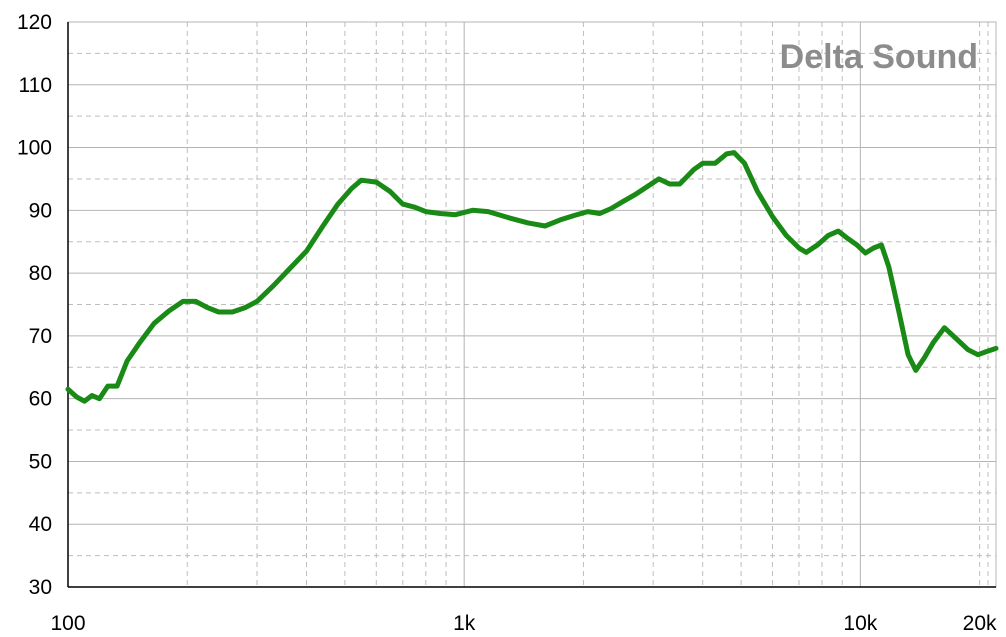 This screenshot has width=1006, height=637. Describe the element at coordinates (67, 623) in the screenshot. I see `x-tick-label: 100` at that location.